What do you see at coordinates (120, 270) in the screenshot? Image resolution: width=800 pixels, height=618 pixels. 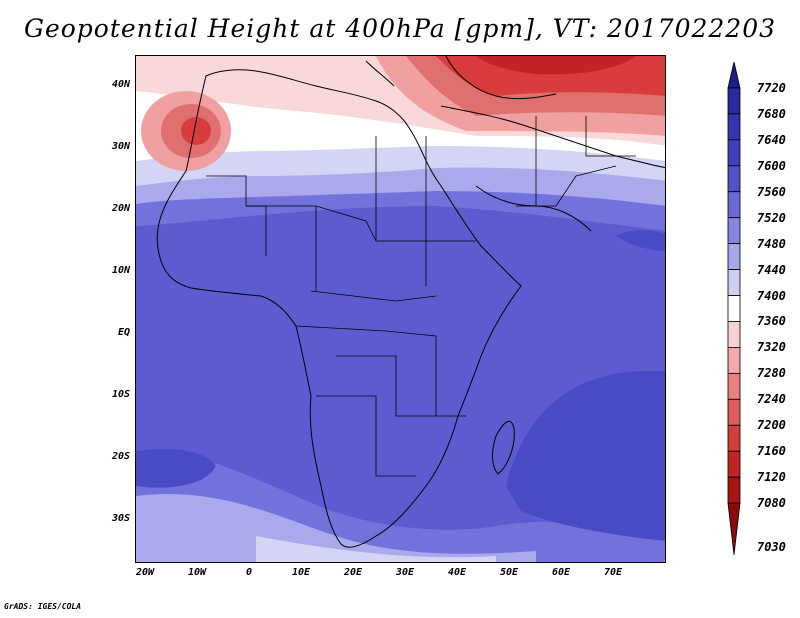 I see `y-axis-label: 10N` at bounding box center [120, 270].